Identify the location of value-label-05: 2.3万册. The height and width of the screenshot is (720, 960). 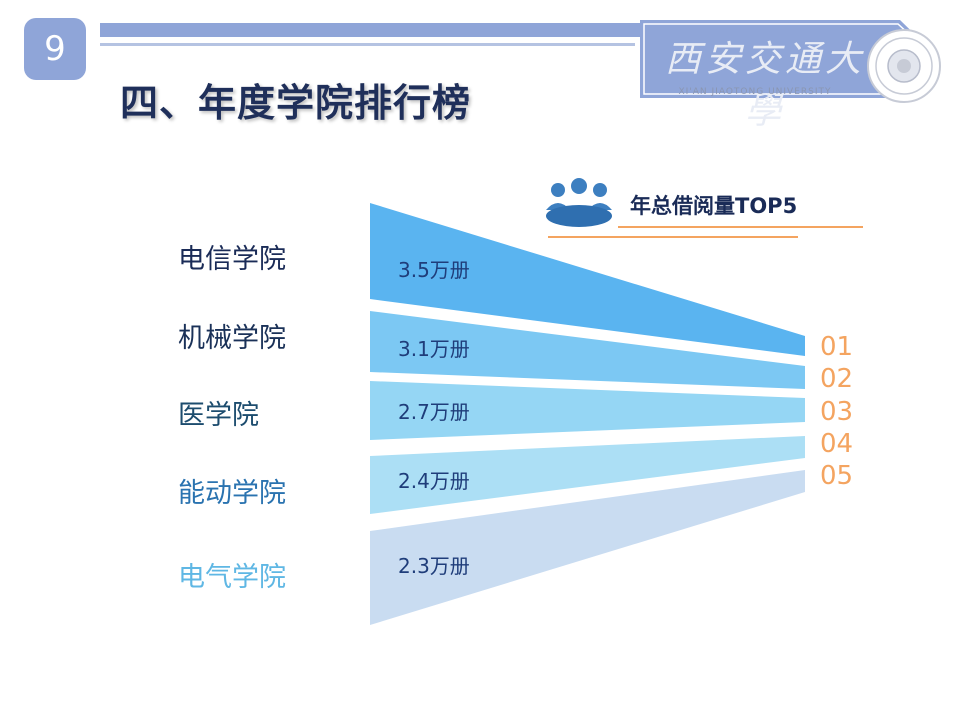
(434, 566).